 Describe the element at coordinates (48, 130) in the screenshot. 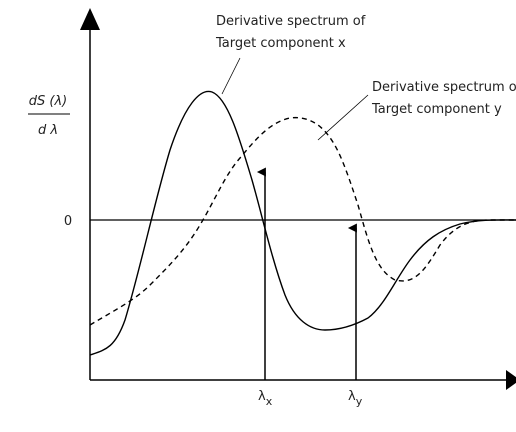

I see `y-label-denominator: d λ` at that location.